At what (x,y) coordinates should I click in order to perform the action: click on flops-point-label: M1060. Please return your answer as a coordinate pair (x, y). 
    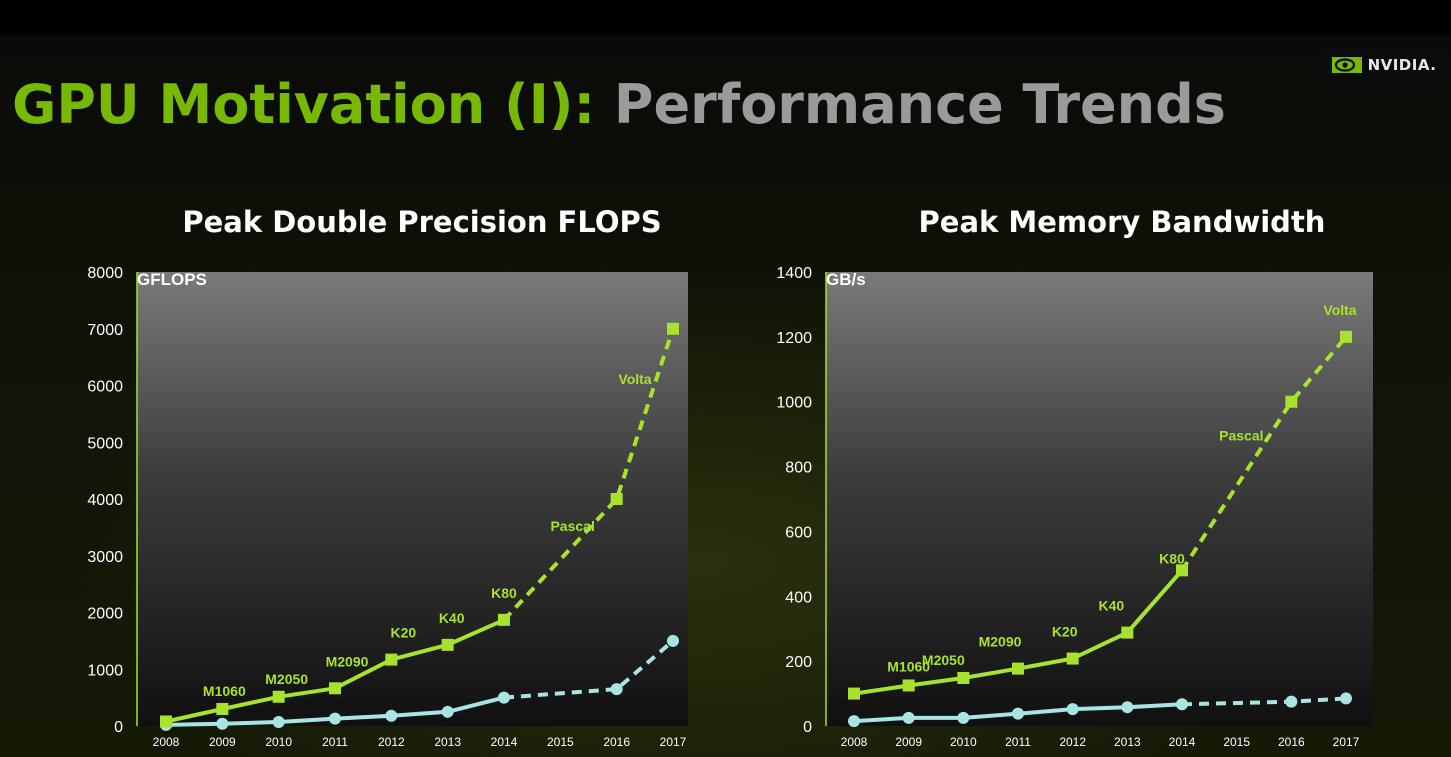
    Looking at the image, I should click on (224, 691).